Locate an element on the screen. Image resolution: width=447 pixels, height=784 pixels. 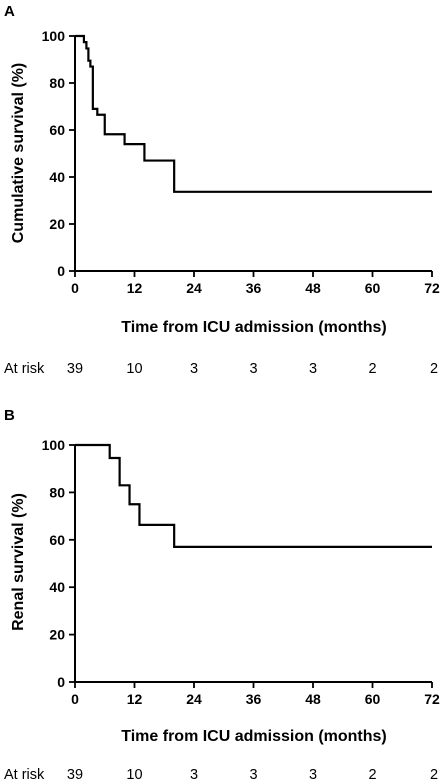
x-tick-label-b: 36 is located at coordinates (254, 699).